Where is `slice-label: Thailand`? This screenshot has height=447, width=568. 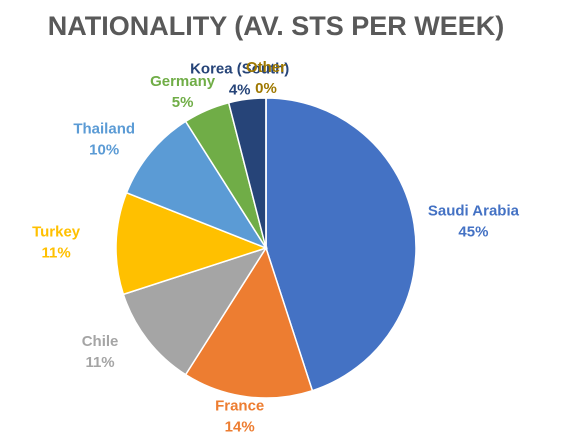 slice-label: Thailand is located at coordinates (104, 129).